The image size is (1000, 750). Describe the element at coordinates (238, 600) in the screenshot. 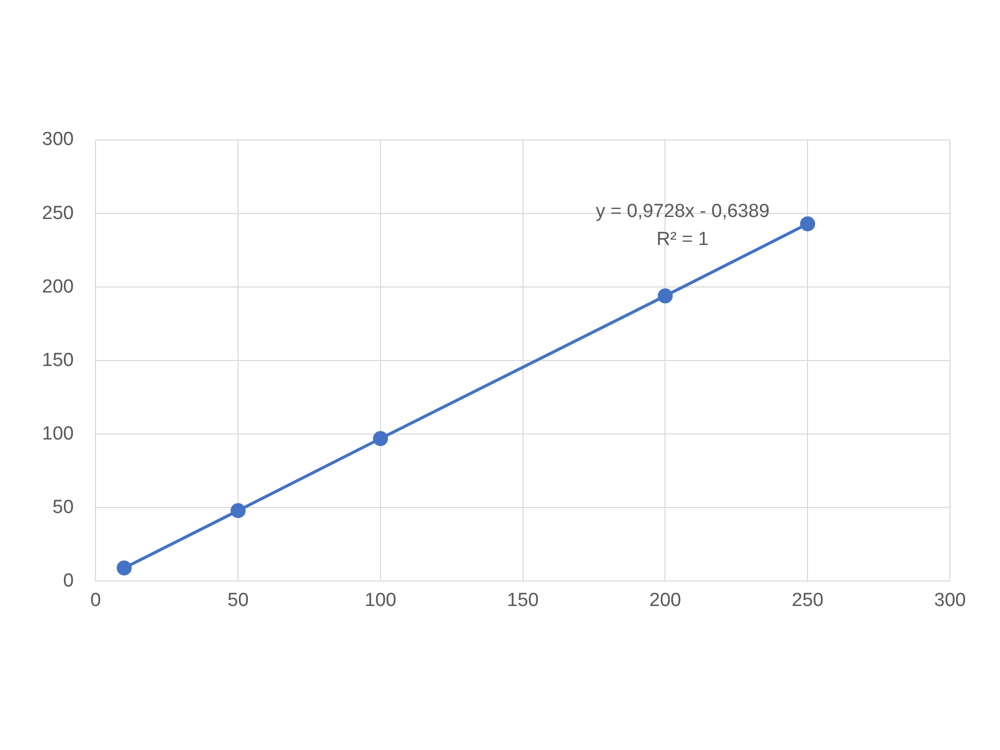

I see `x-tick-label: 50` at that location.